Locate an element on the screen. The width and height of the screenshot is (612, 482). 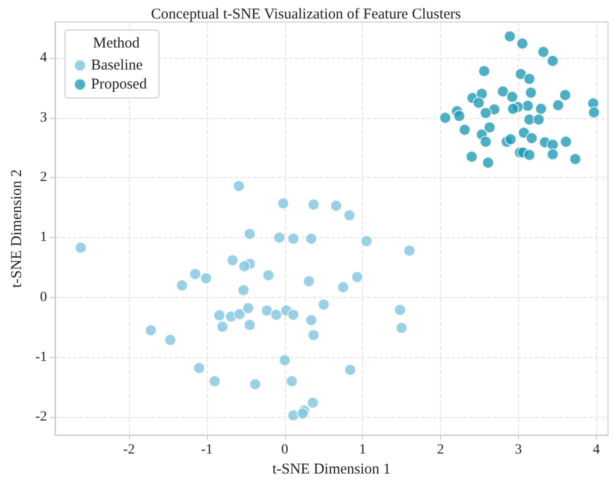
x-tick-label: 4 is located at coordinates (596, 450).